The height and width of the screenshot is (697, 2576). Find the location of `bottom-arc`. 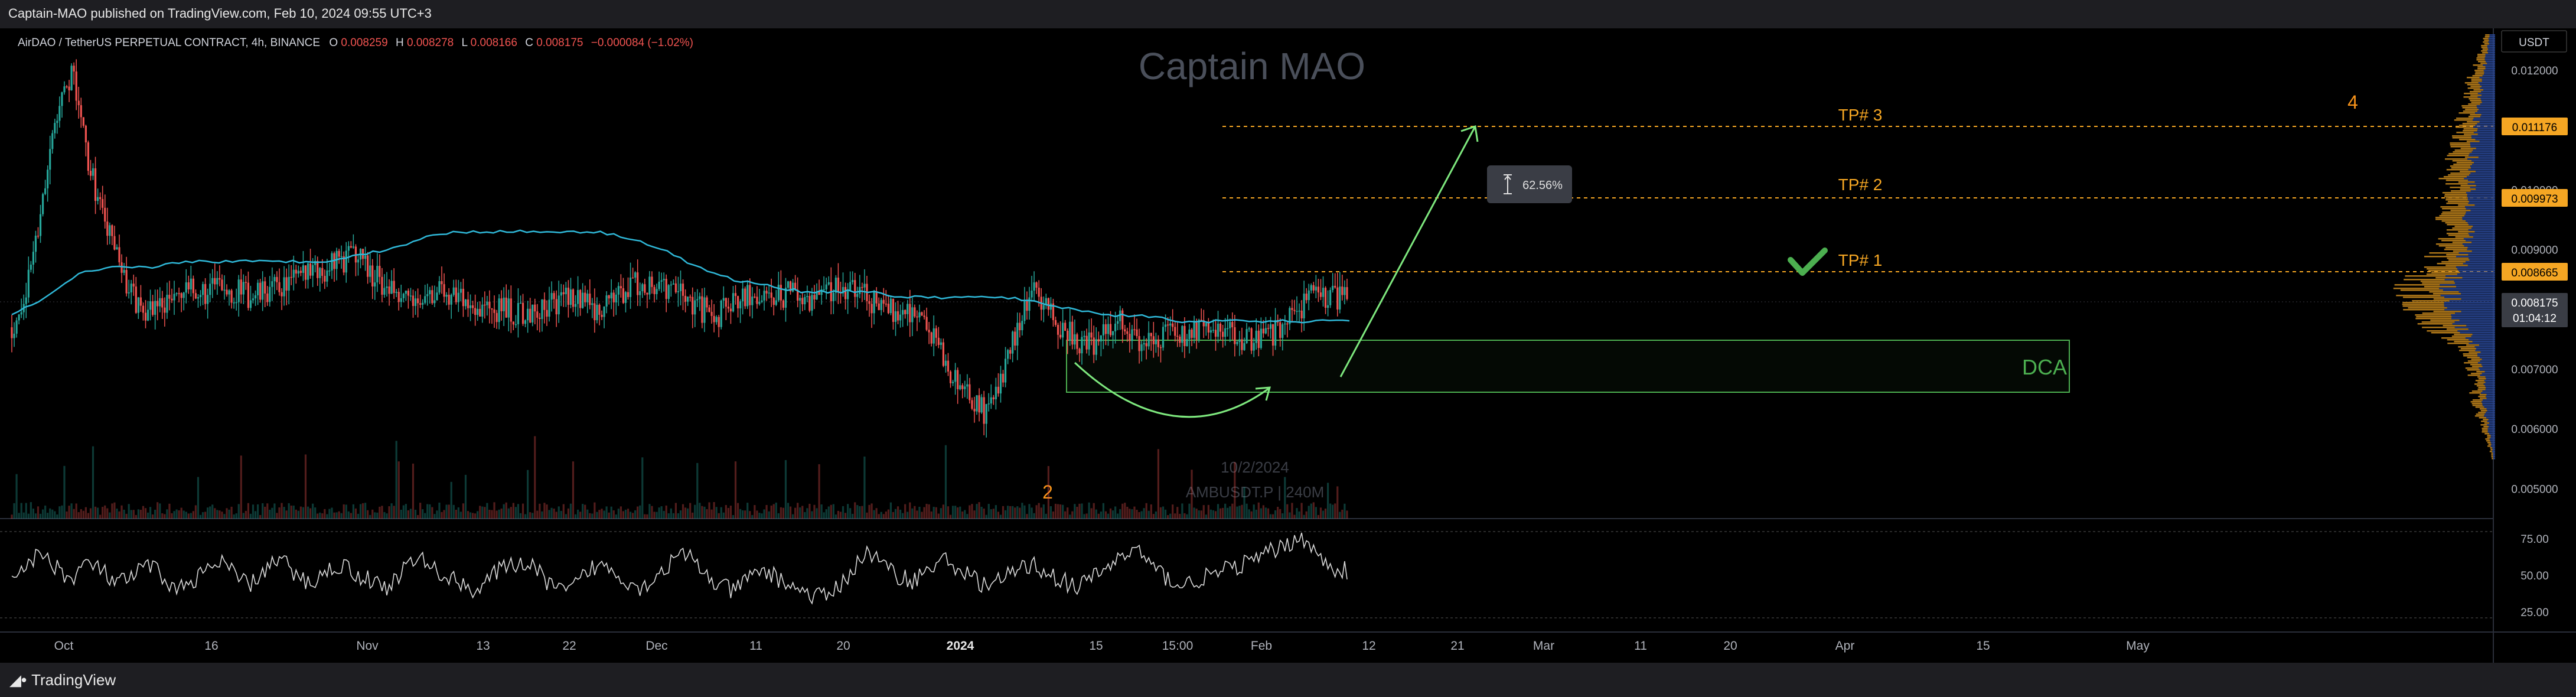

bottom-arc is located at coordinates (1172, 389).